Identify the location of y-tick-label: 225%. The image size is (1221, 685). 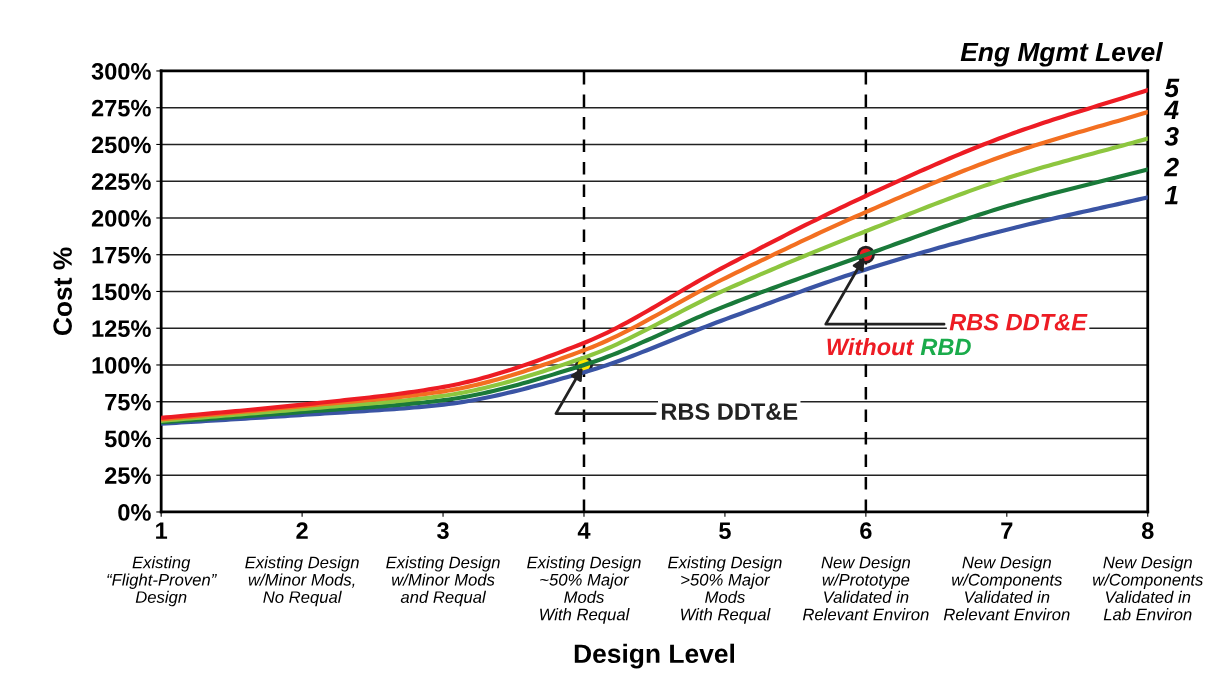
(121, 181).